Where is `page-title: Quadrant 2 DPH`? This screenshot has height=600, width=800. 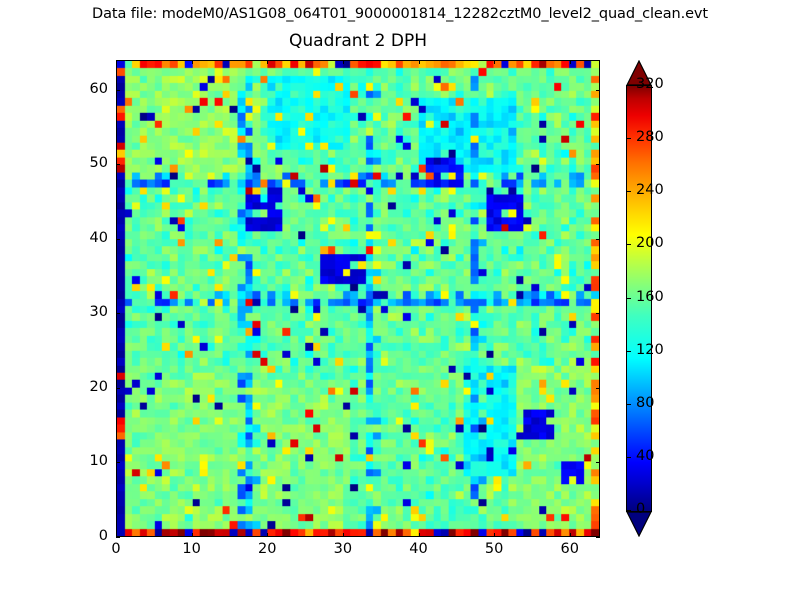
page-title: Quadrant 2 DPH is located at coordinates (358, 41).